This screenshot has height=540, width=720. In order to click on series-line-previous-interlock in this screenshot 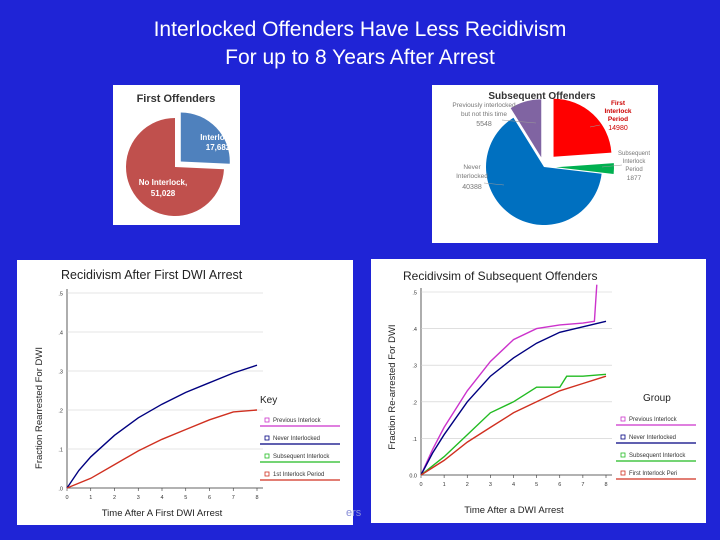, I will do `click(509, 380)`.